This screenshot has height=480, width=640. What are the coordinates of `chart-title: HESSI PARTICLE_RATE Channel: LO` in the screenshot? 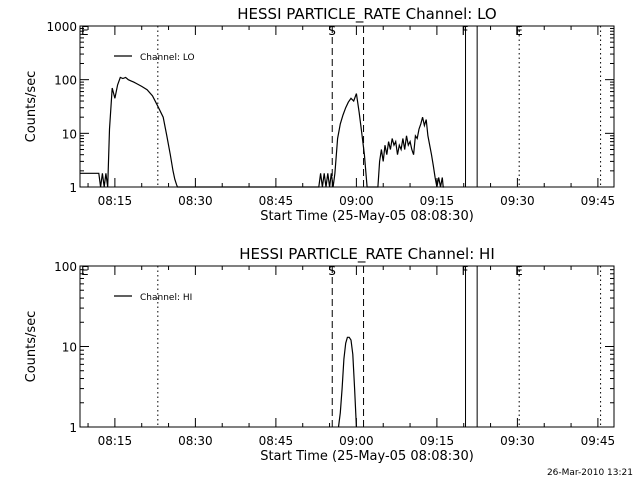 It's located at (366, 14).